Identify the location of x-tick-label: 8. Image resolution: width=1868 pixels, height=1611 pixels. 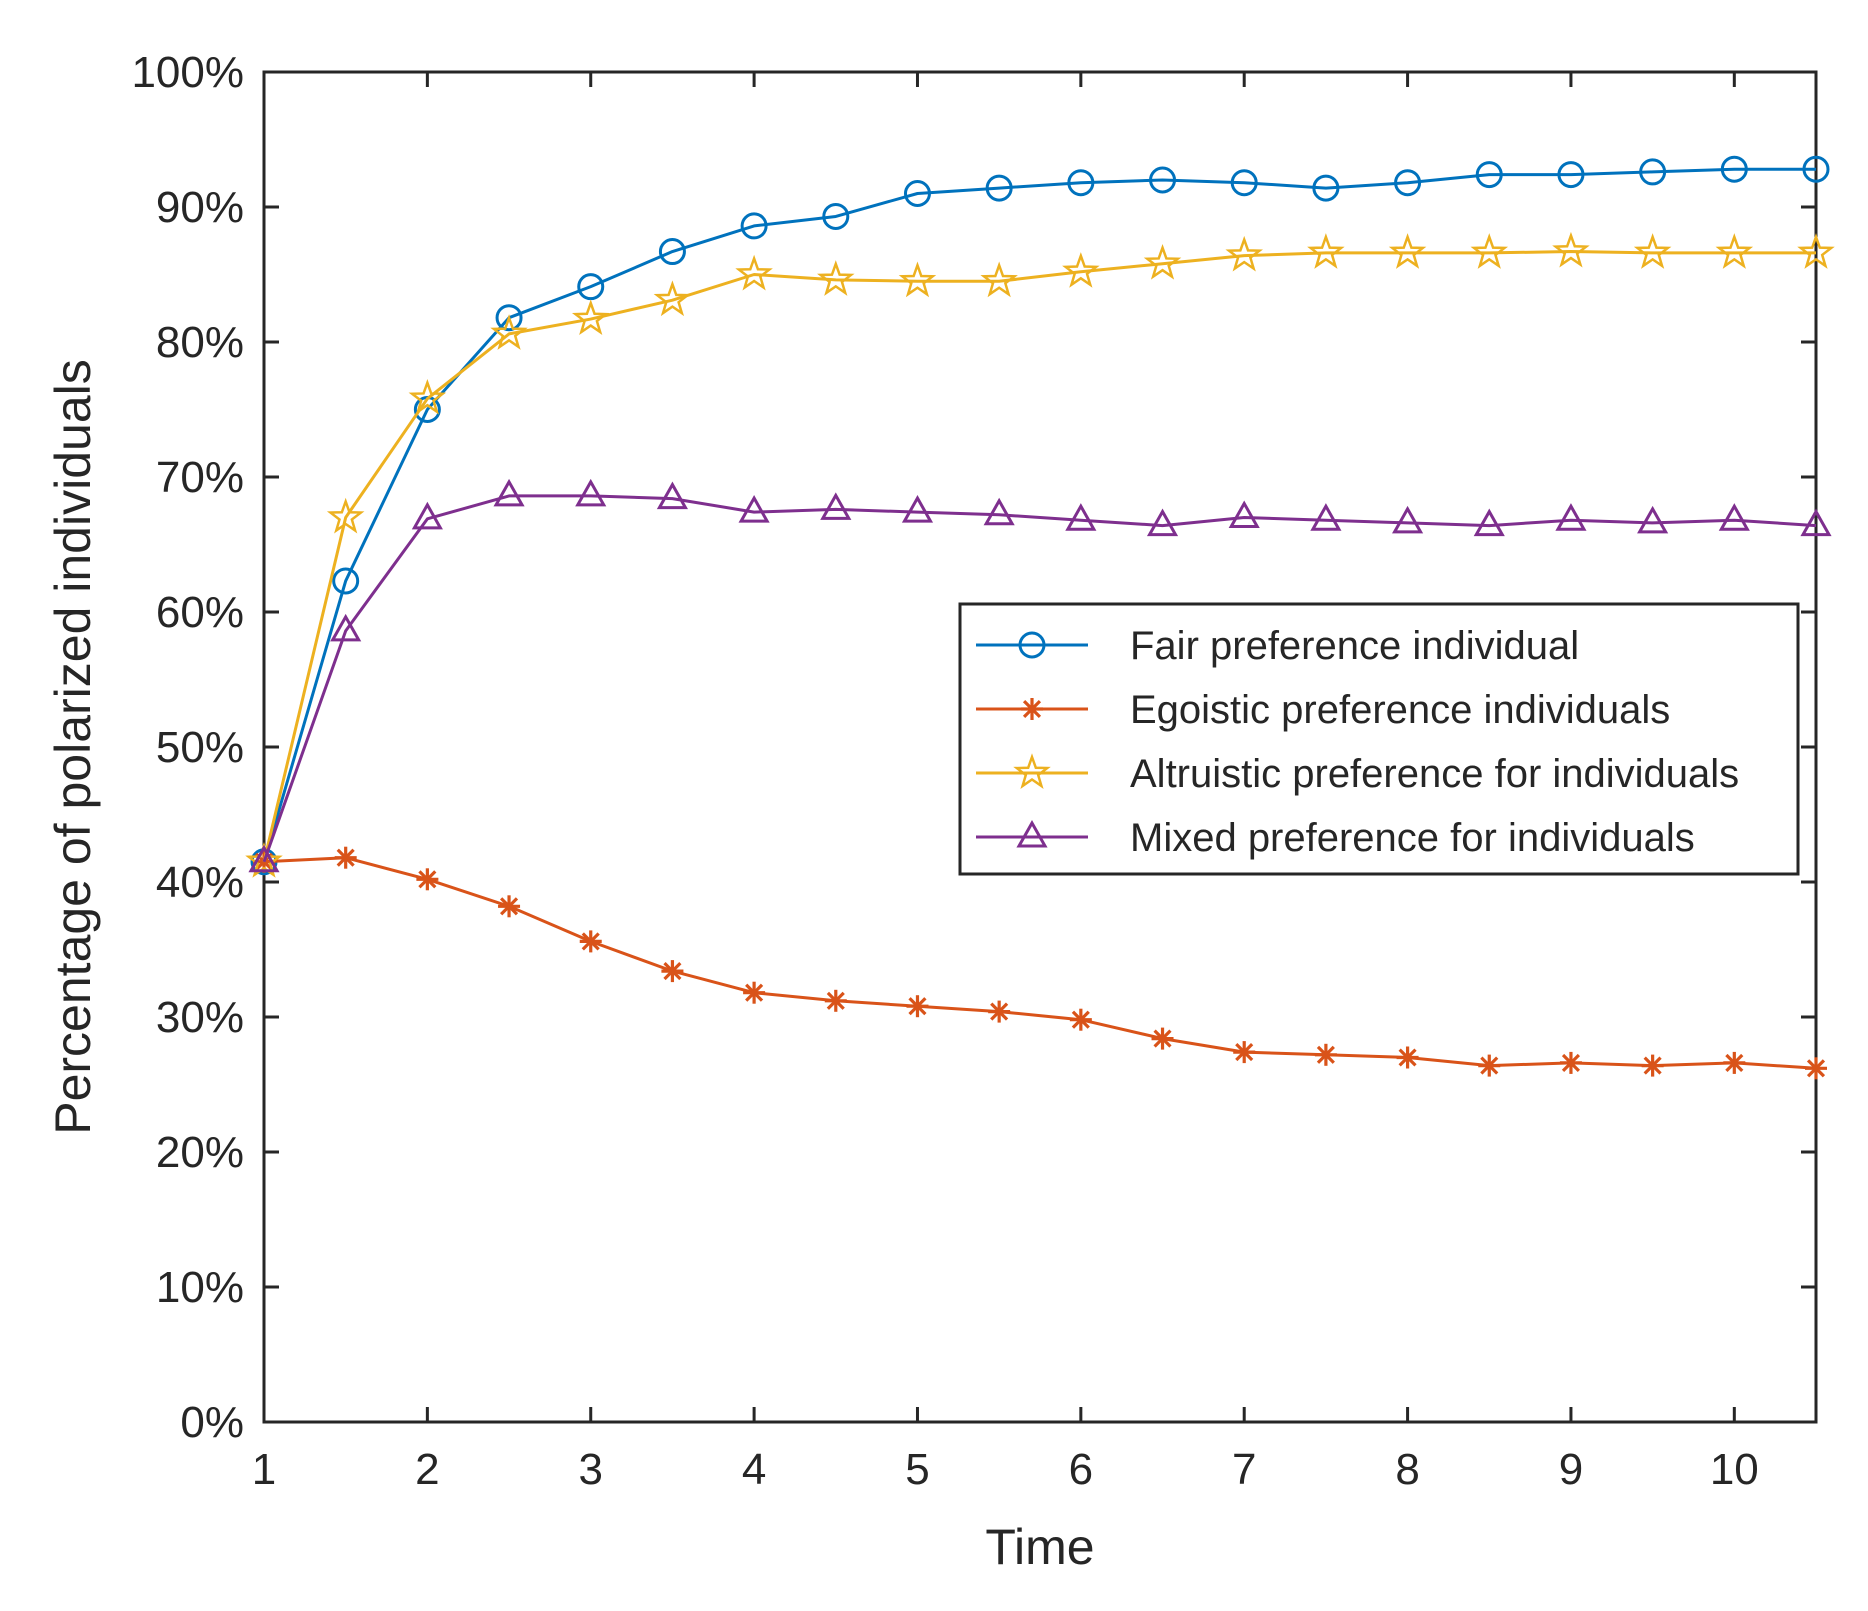
(1407, 1469).